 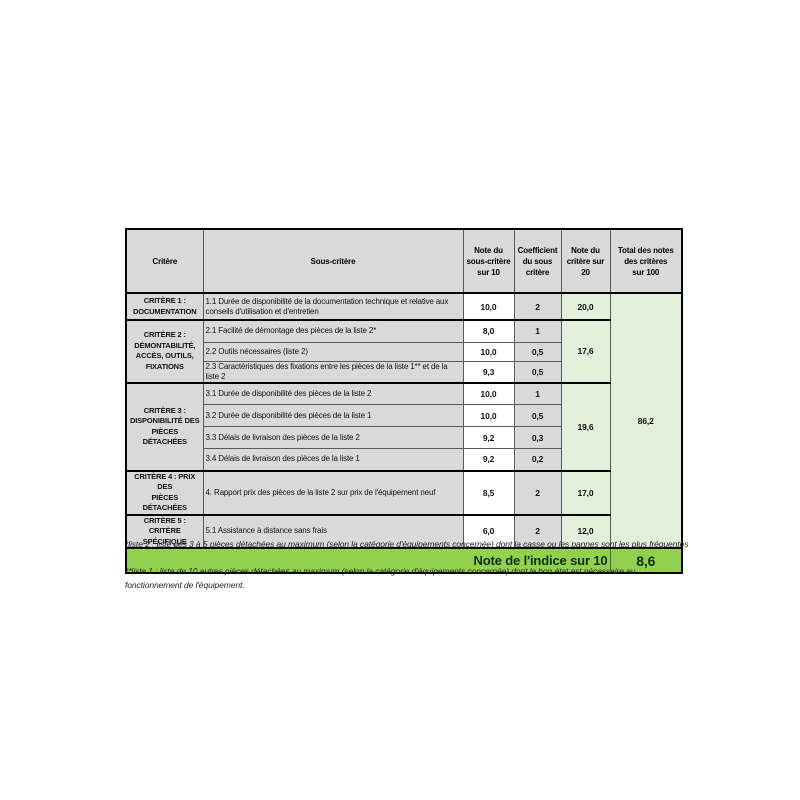 What do you see at coordinates (646, 560) in the screenshot?
I see `index-score-value: 8,6` at bounding box center [646, 560].